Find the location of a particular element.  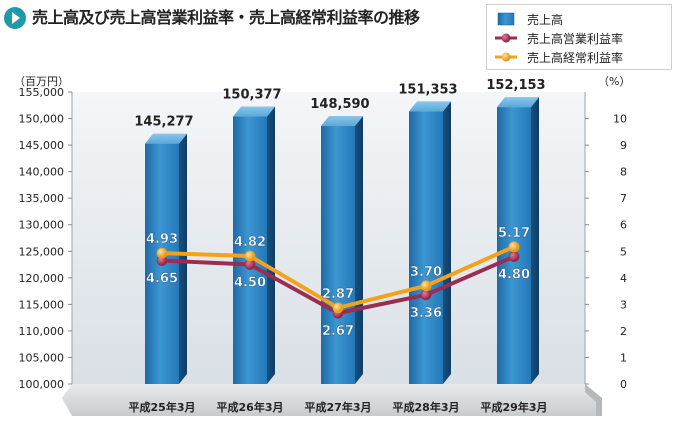

orange-line-marker-icon is located at coordinates (506, 57).